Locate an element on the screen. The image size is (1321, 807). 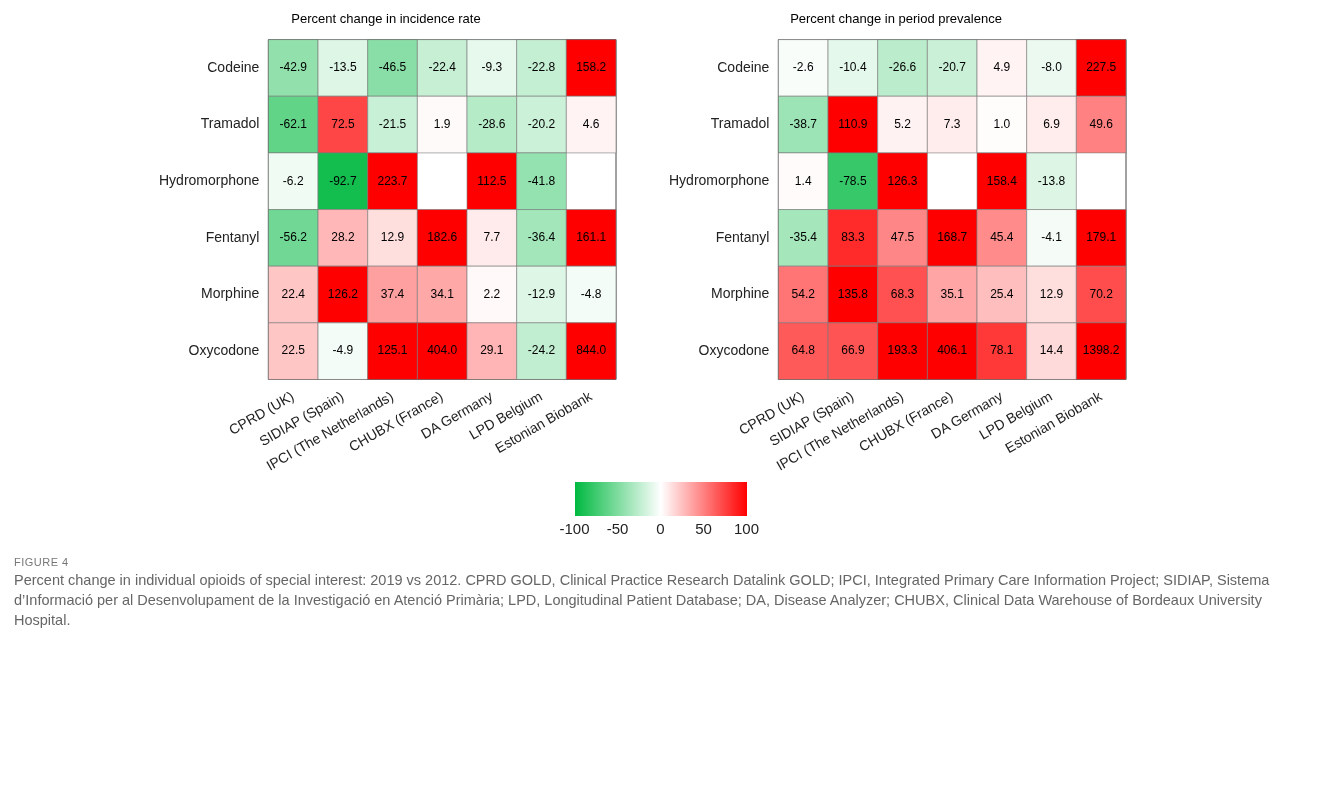
data-label: 64.8 is located at coordinates (803, 350).